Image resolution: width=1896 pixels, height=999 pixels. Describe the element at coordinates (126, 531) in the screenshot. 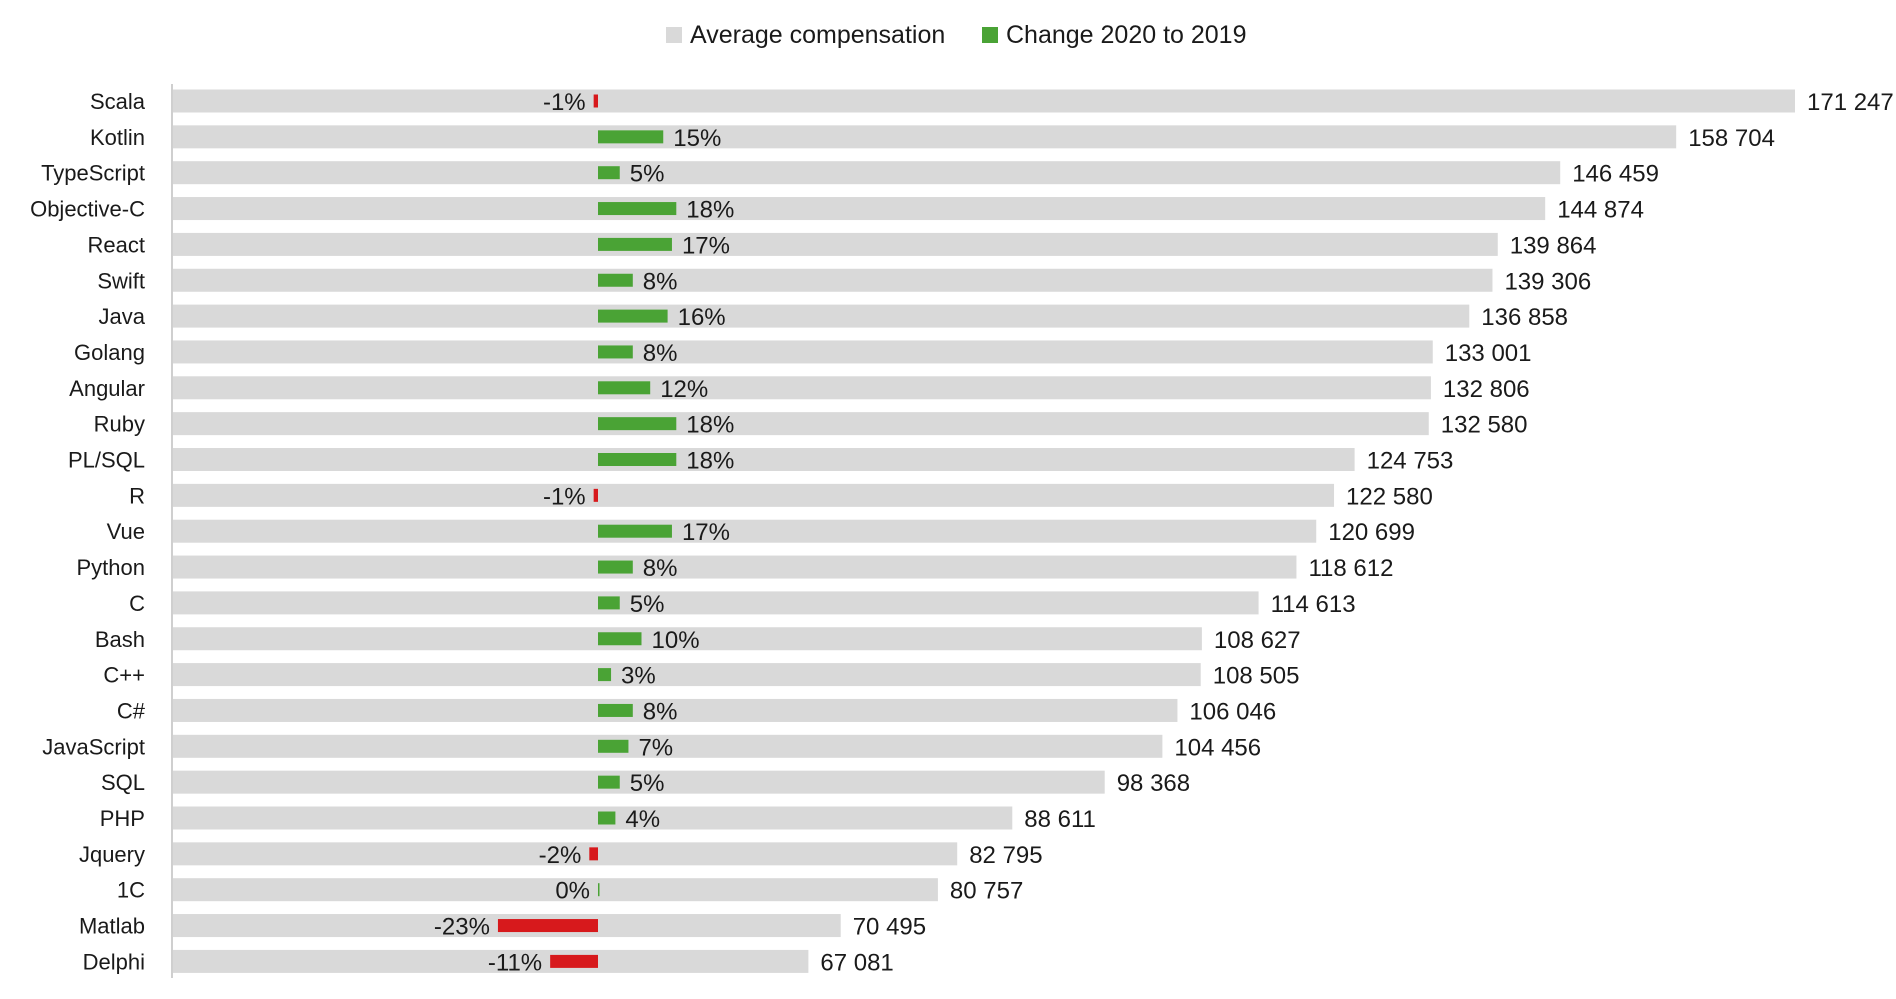

I see `category-label-vue: Vue` at that location.